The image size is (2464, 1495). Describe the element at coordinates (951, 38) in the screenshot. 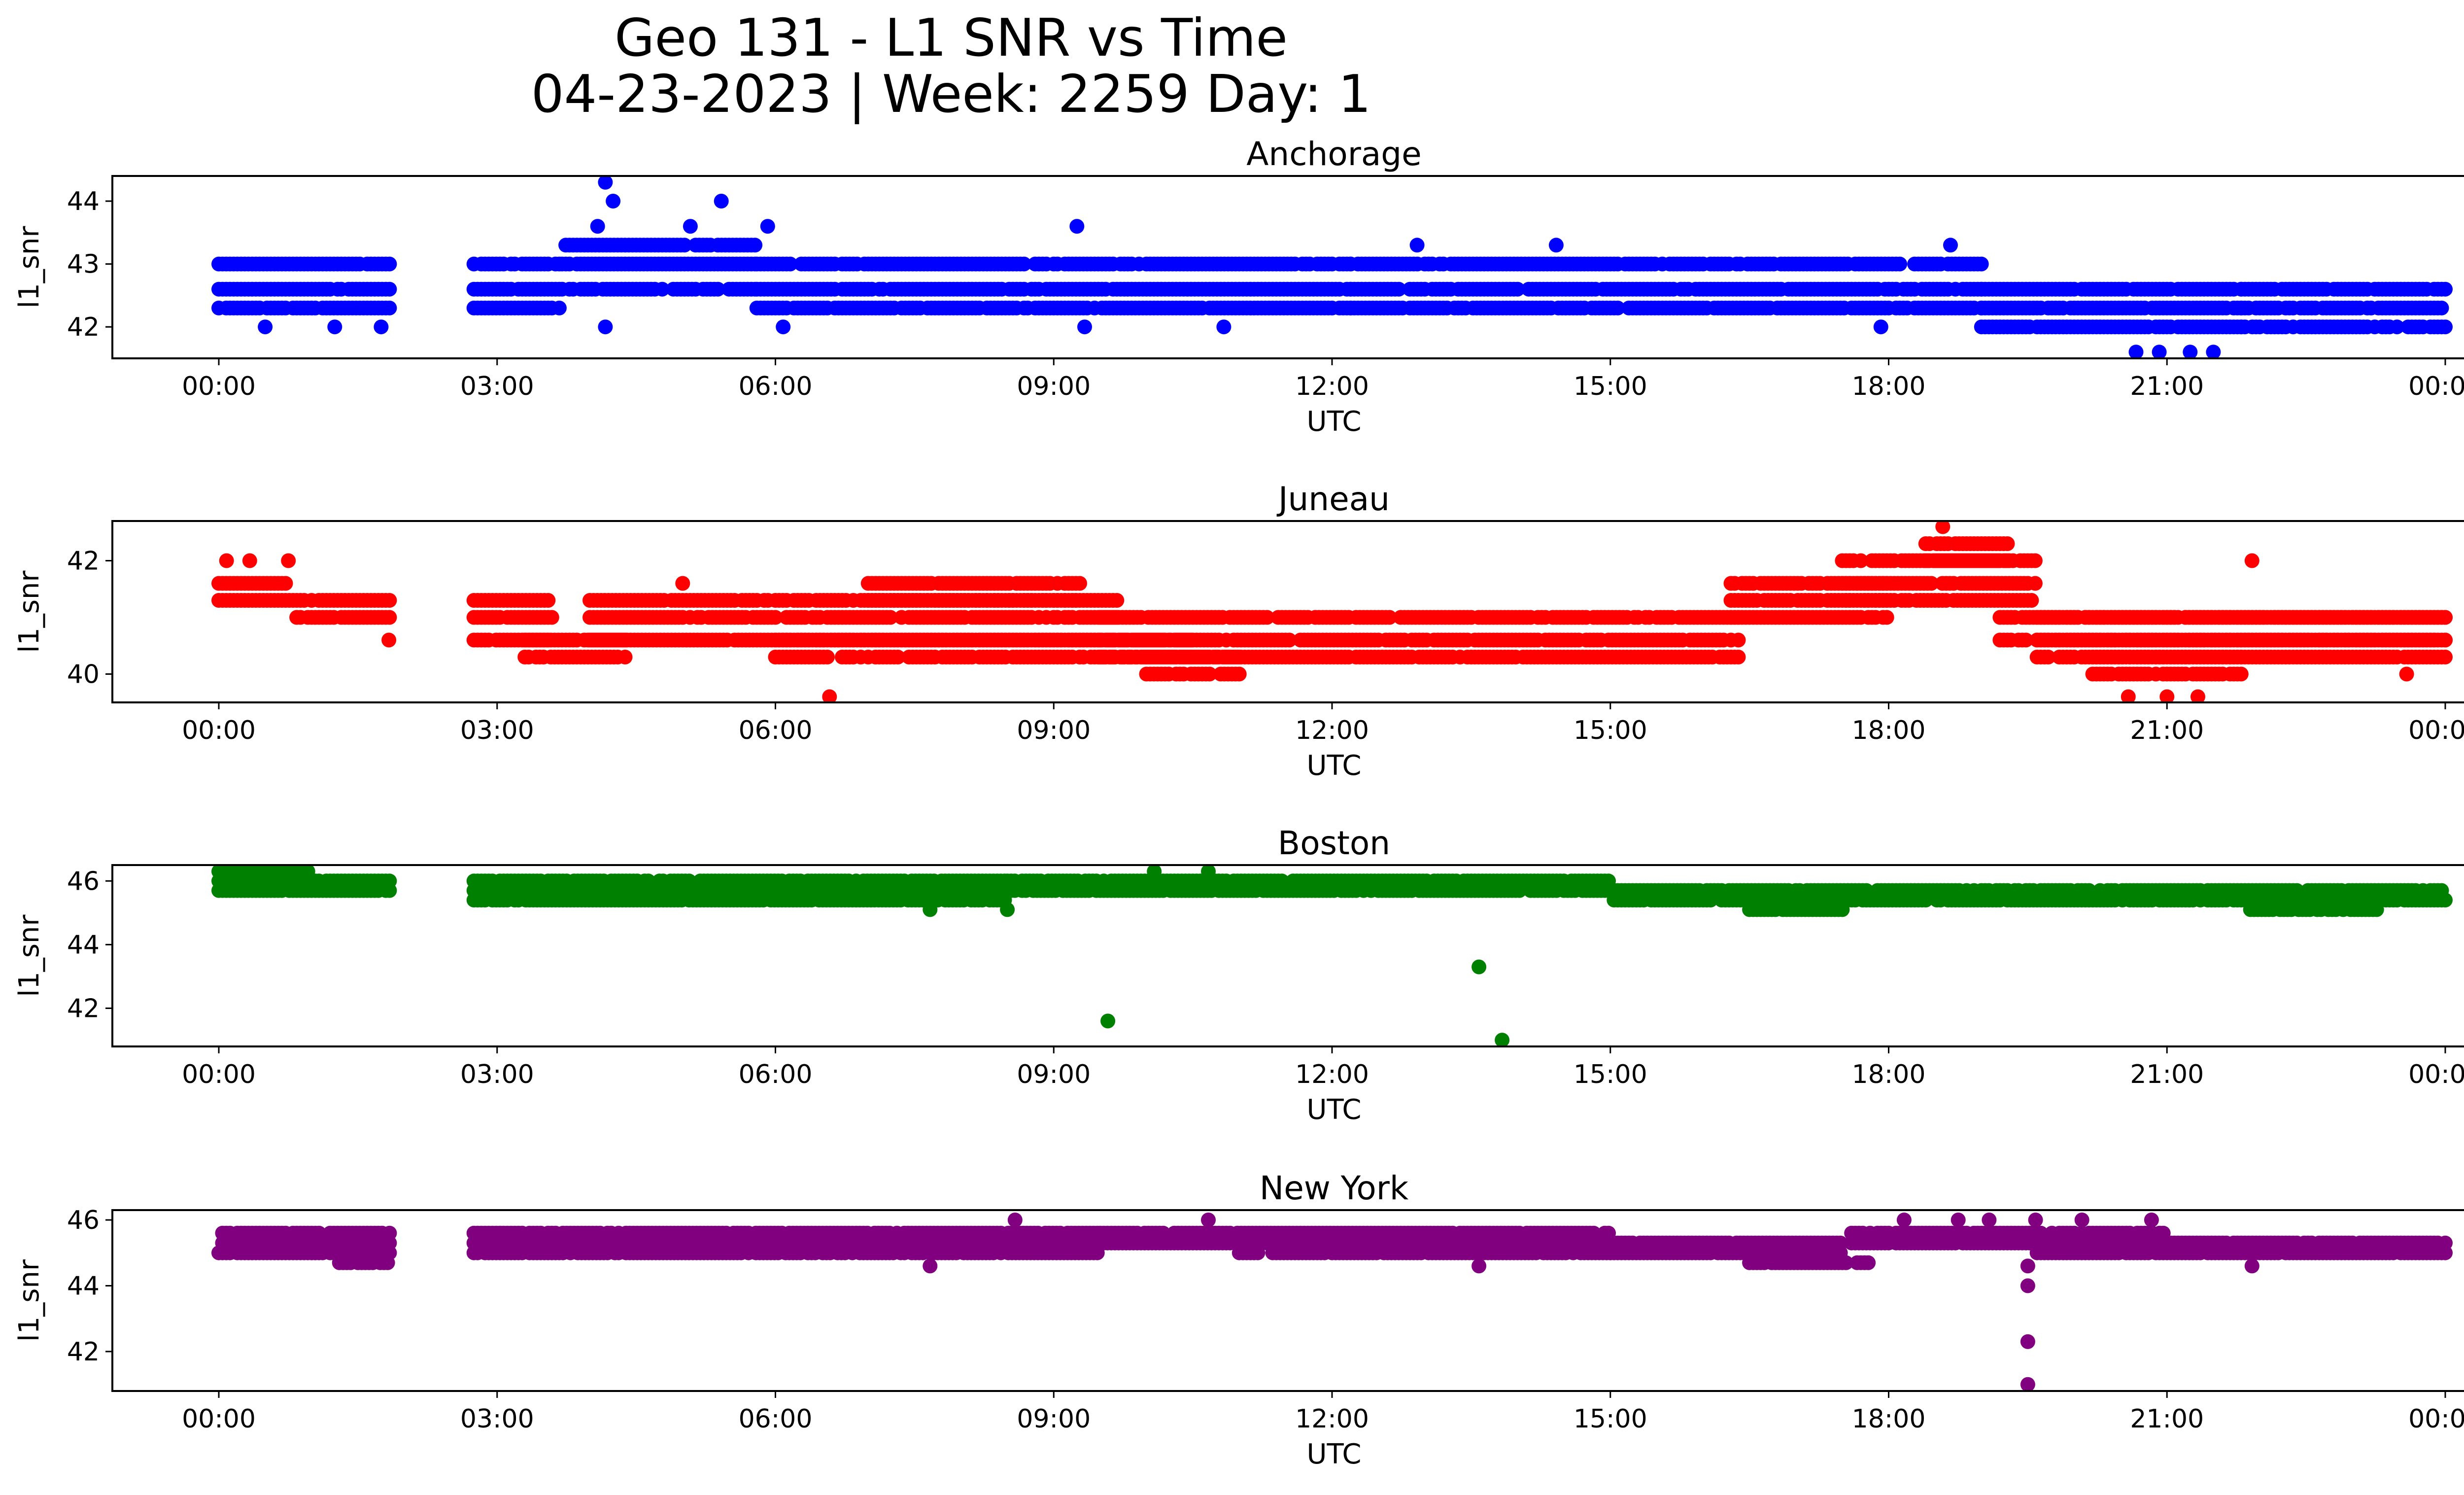

I see `figure-title-line1: Geo 131 - L1 SNR vs Time` at that location.